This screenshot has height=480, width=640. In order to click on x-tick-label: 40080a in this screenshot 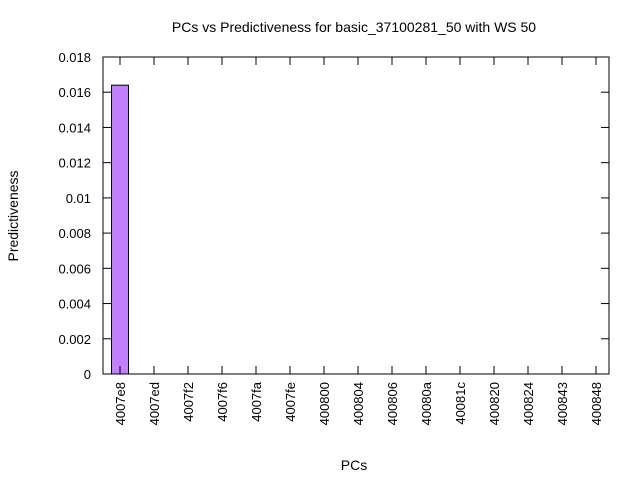, I will do `click(426, 403)`.